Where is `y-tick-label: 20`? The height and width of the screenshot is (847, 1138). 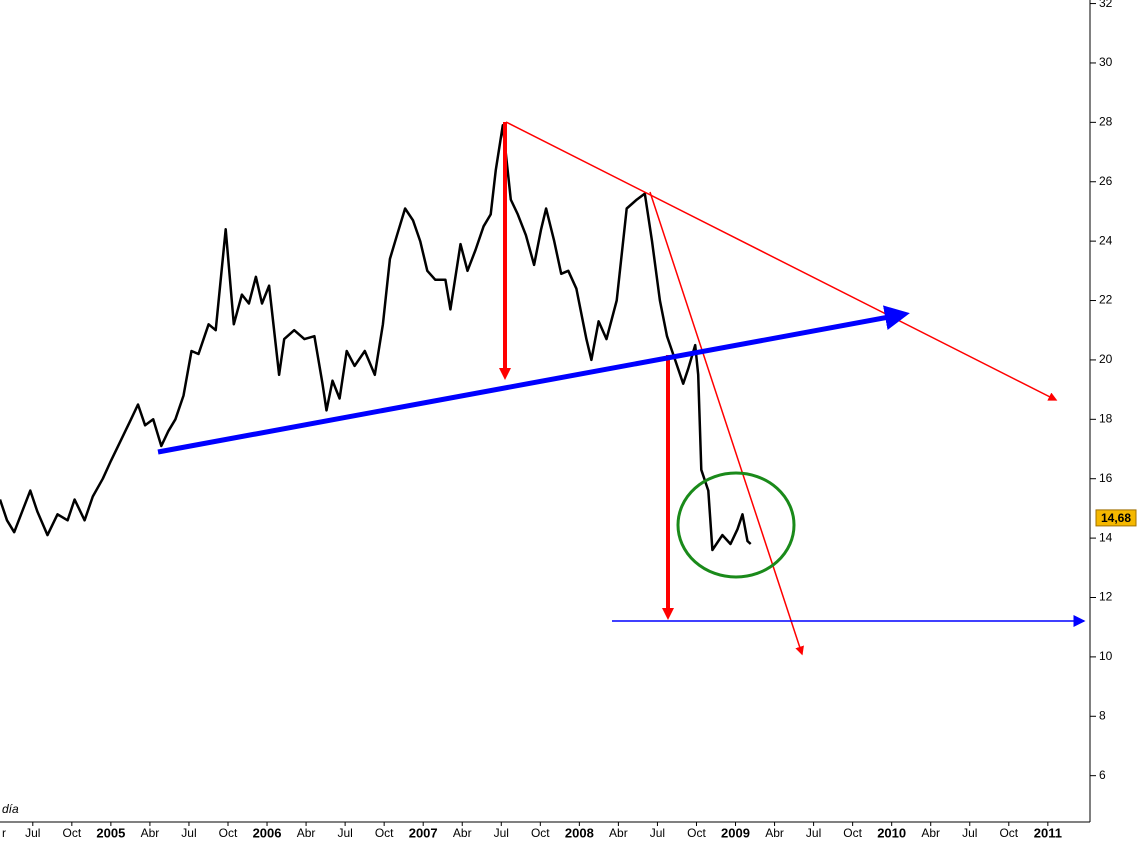 y-tick-label: 20 is located at coordinates (1106, 359).